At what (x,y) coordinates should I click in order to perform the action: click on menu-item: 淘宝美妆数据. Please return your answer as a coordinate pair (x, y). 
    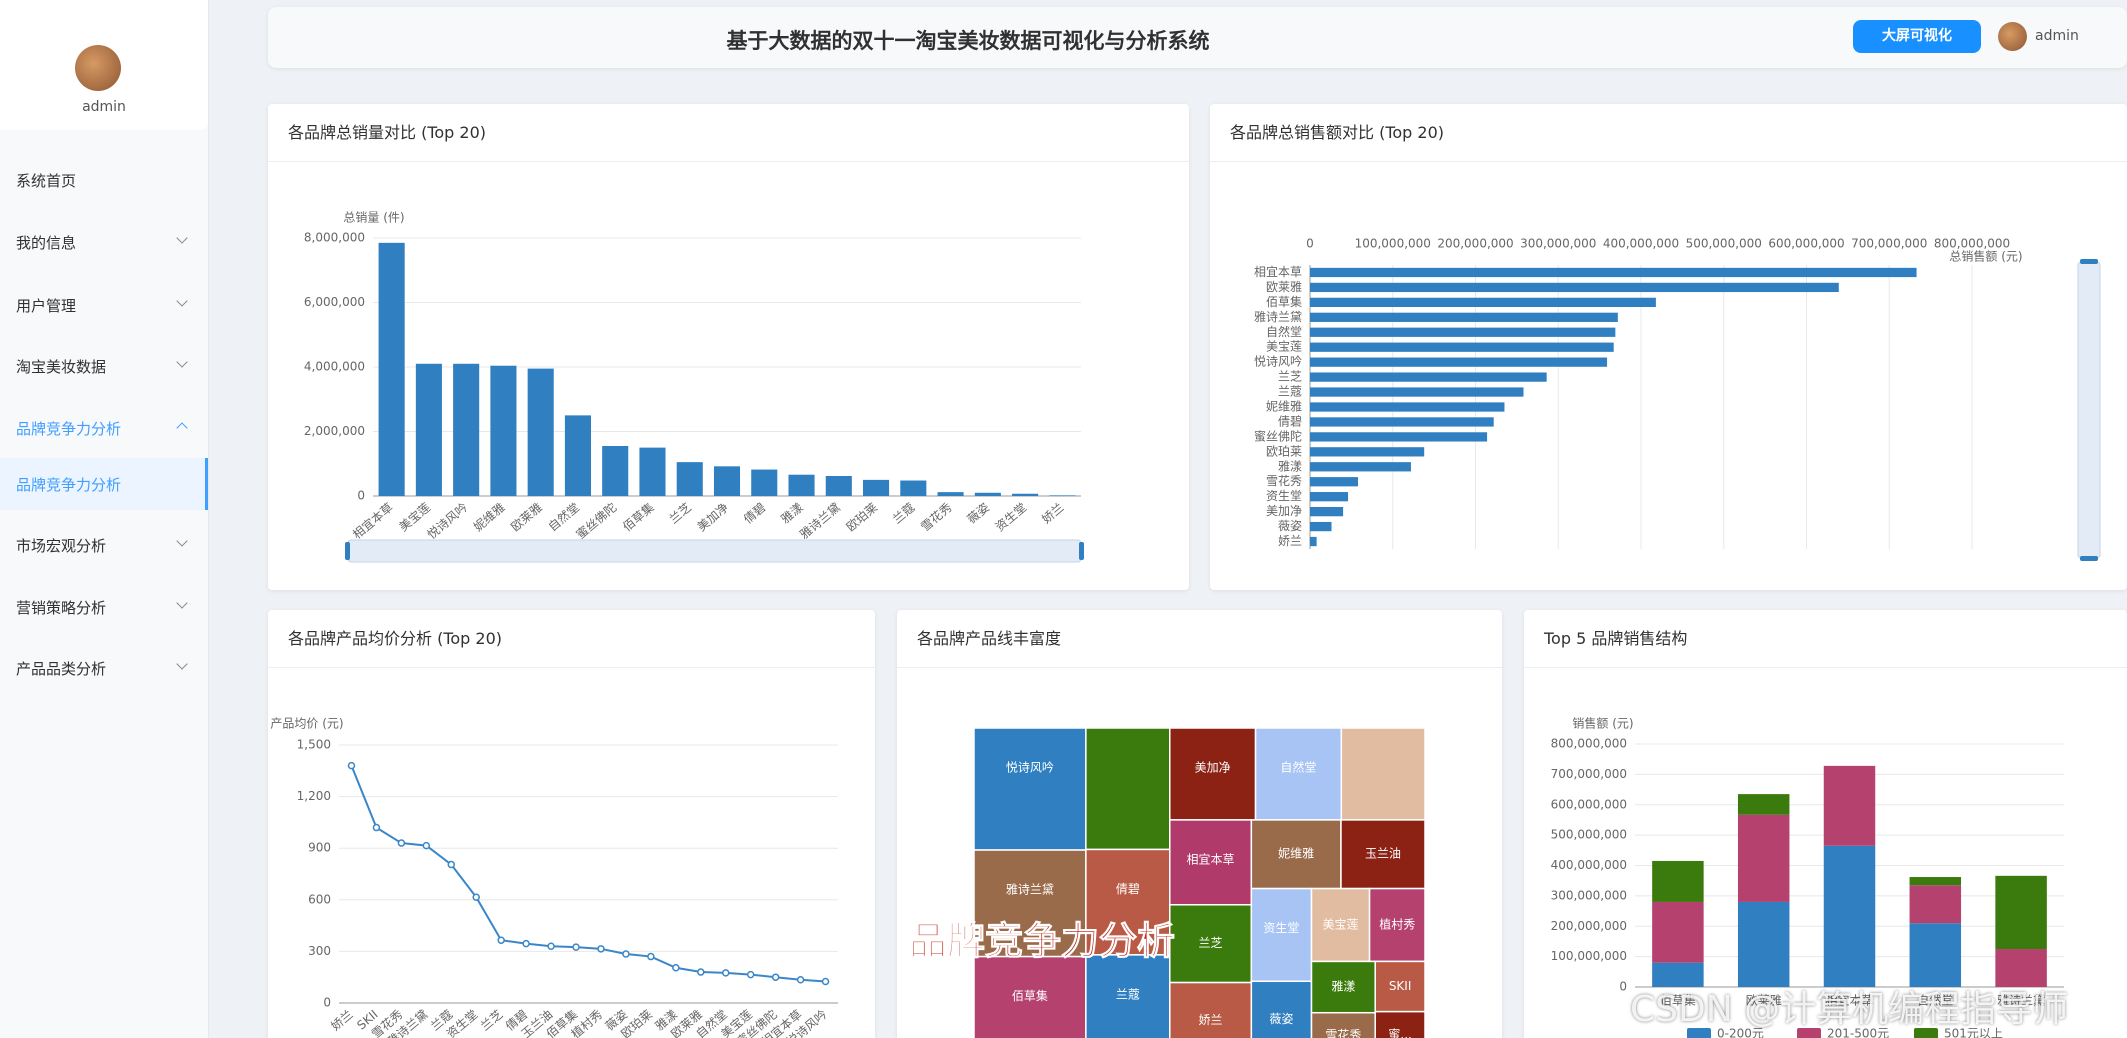
    Looking at the image, I should click on (61, 367).